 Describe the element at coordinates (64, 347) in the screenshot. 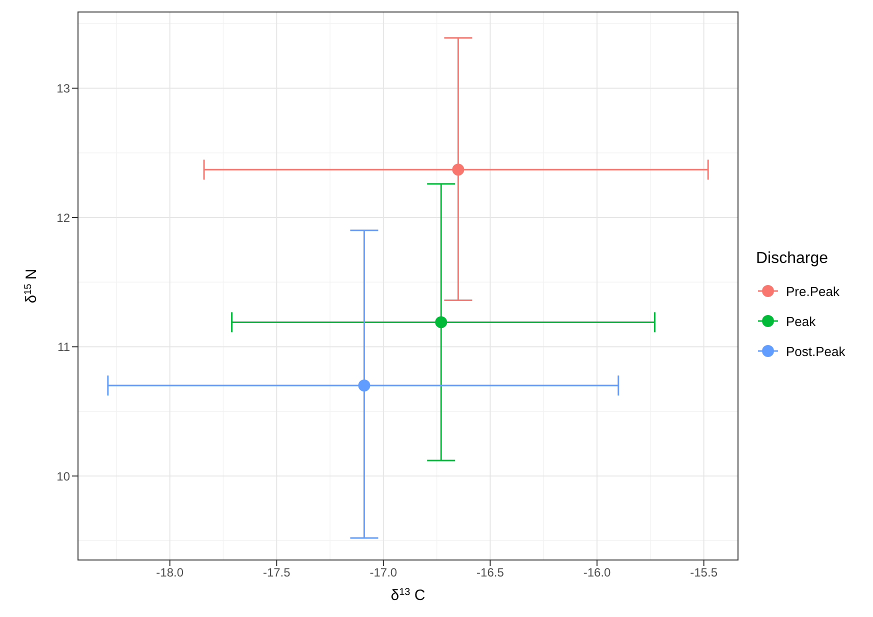

I see `y-tick-label: 11` at that location.